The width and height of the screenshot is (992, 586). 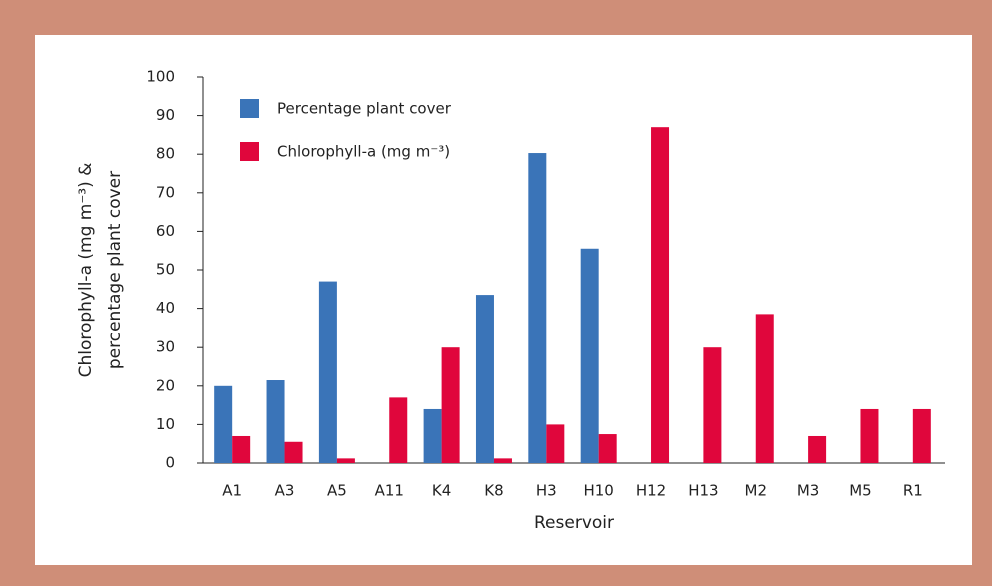 I want to click on legend-label: Chlorophyll-a (mg m⁻³), so click(x=363, y=152).